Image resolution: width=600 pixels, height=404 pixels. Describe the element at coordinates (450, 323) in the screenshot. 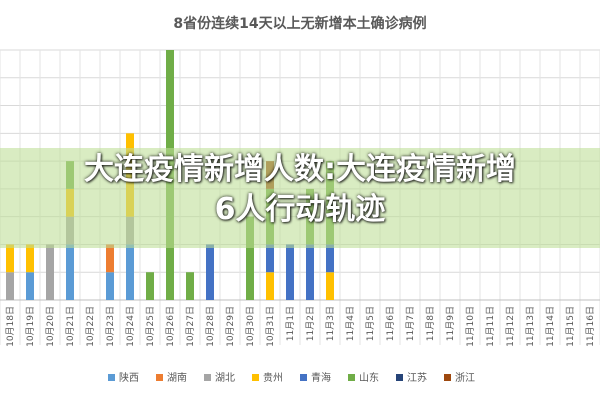

I see `x-tick-label: 11月9日` at that location.